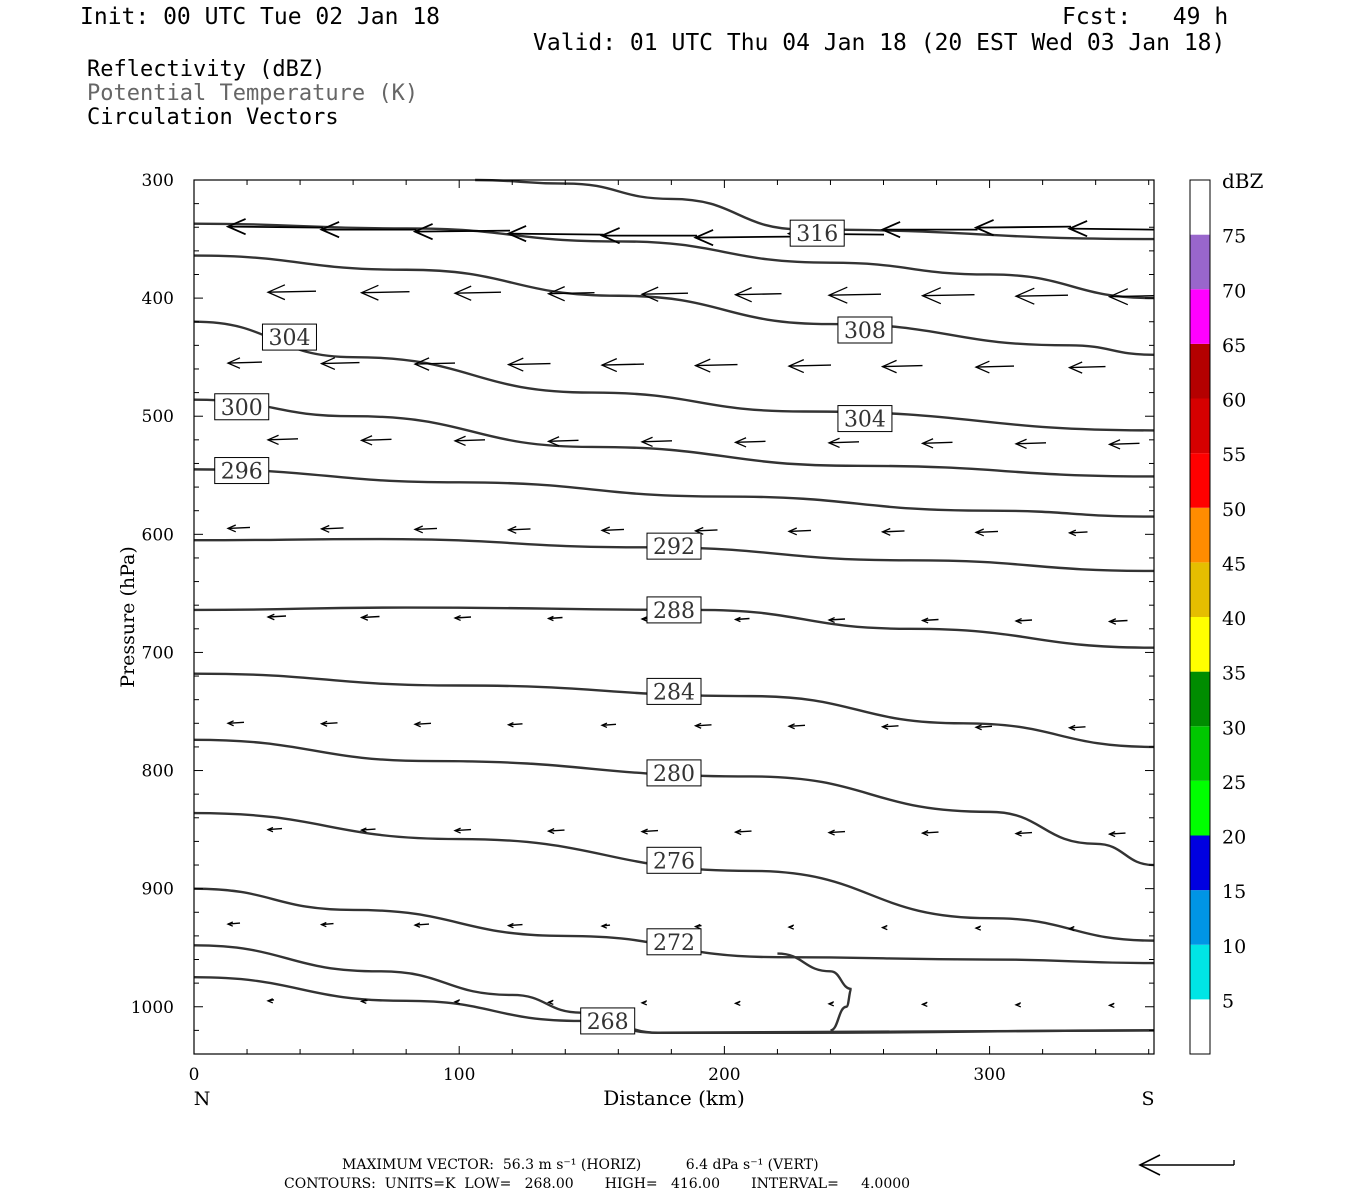 The image size is (1350, 1200). I want to click on contour-label: 316, so click(817, 233).